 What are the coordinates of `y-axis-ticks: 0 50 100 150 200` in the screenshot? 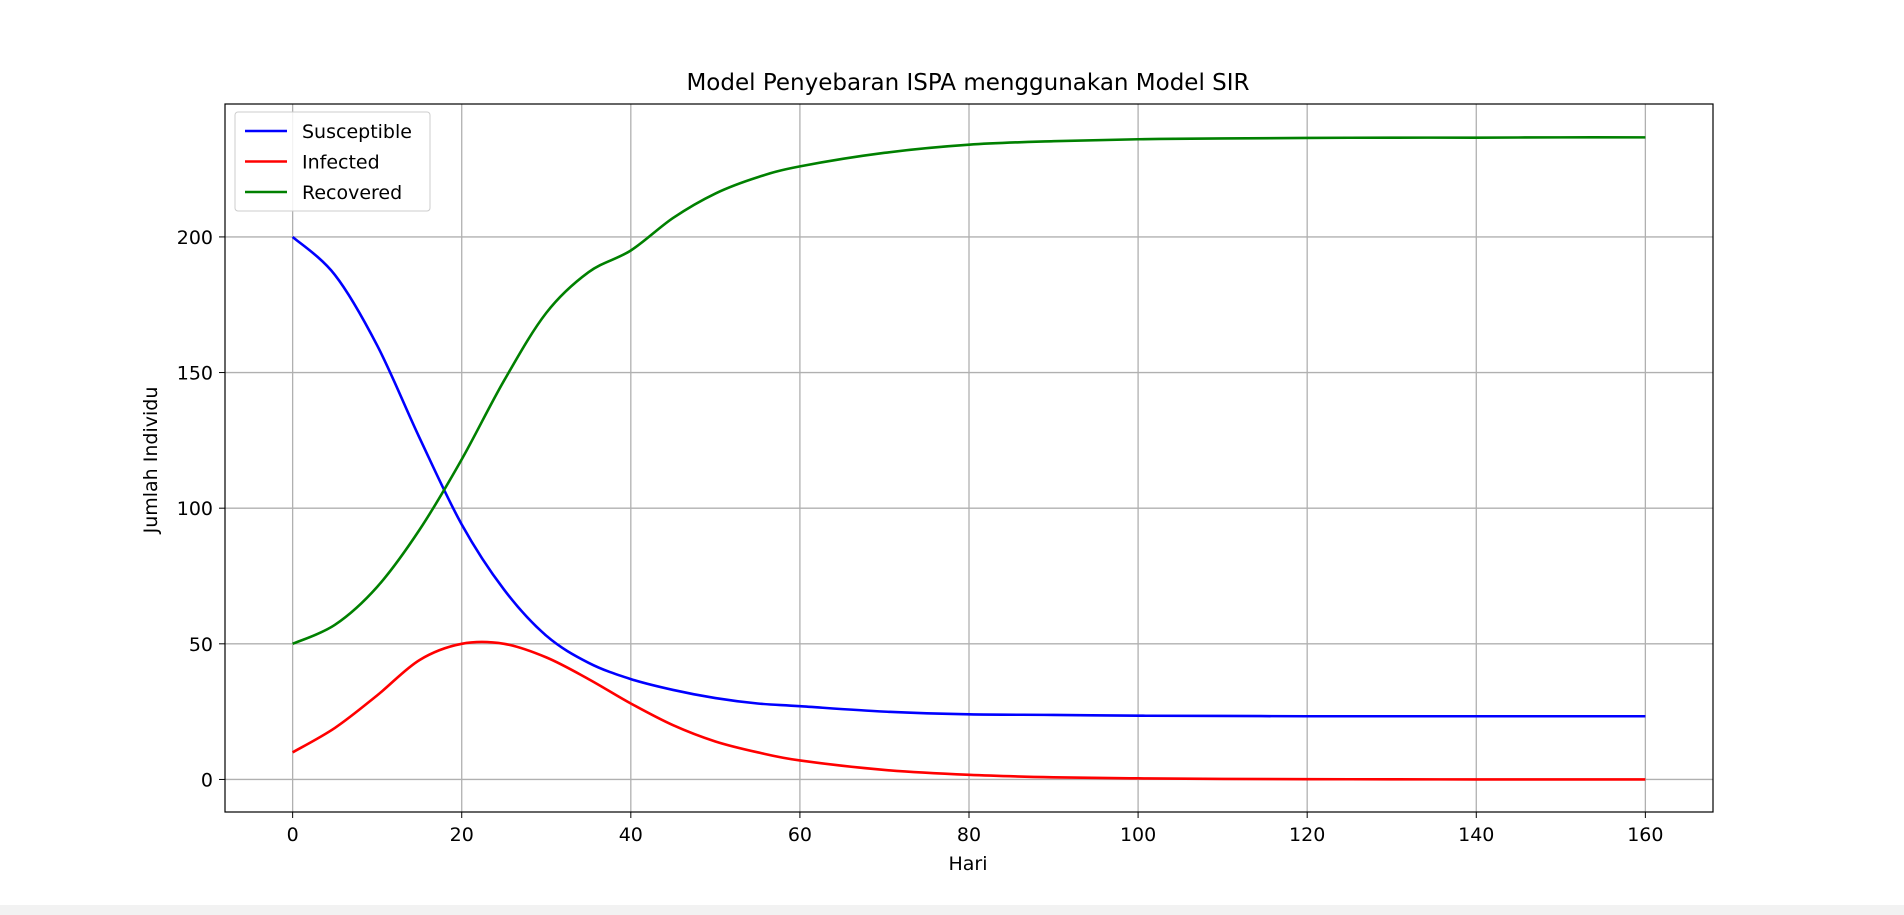 It's located at (201, 509).